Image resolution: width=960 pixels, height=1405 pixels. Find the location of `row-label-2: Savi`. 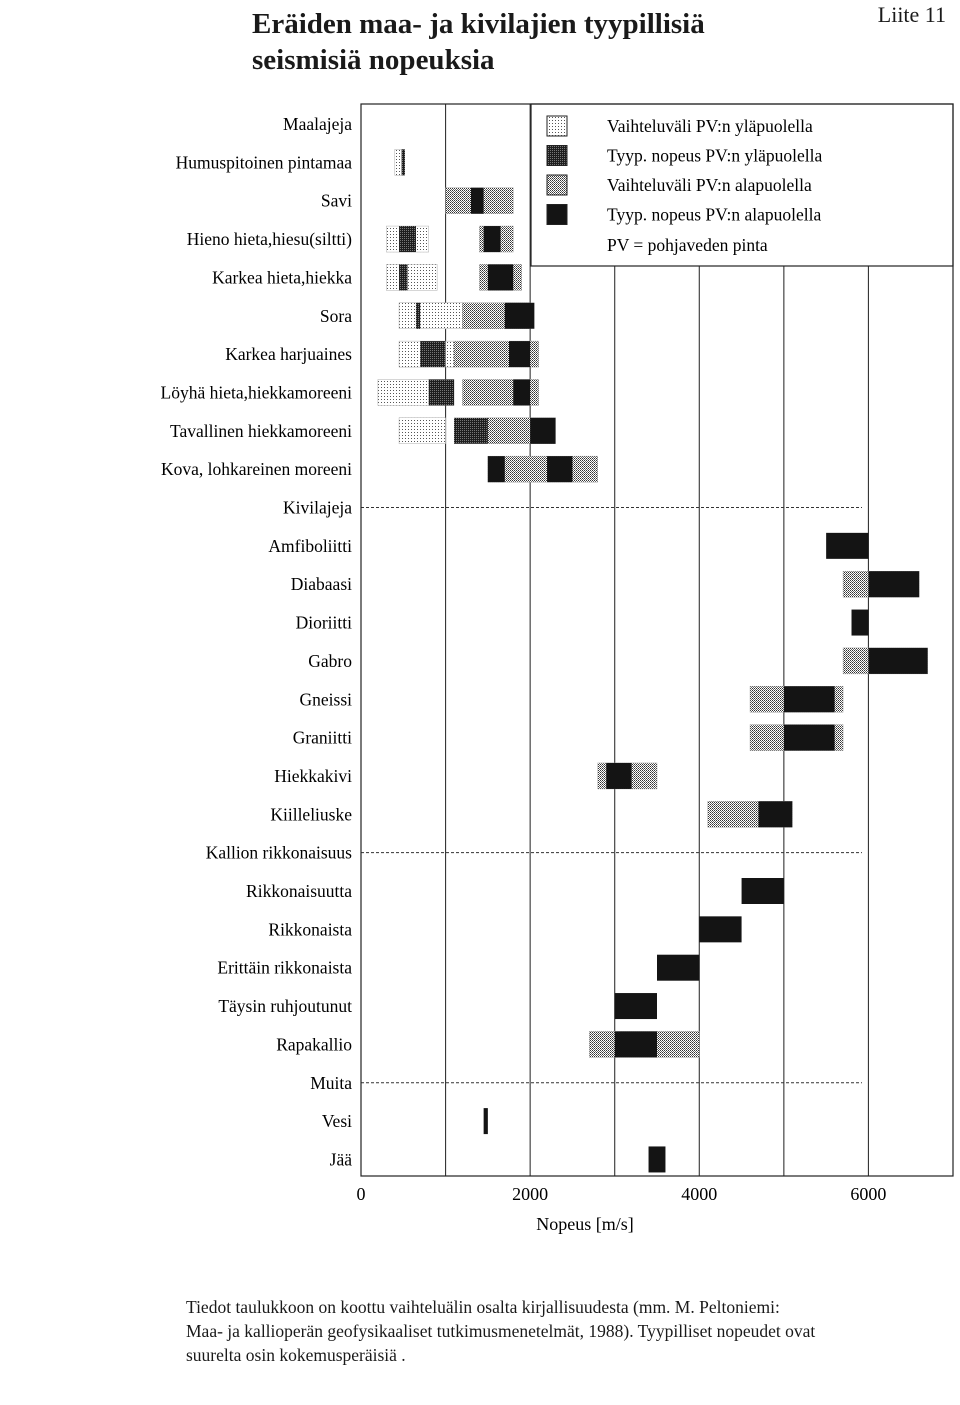

row-label-2: Savi is located at coordinates (336, 201).